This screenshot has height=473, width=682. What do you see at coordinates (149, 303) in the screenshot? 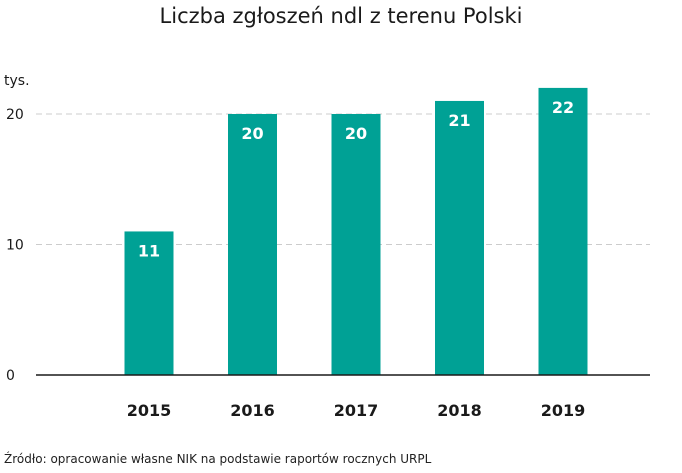
I see `bar-2015` at bounding box center [149, 303].